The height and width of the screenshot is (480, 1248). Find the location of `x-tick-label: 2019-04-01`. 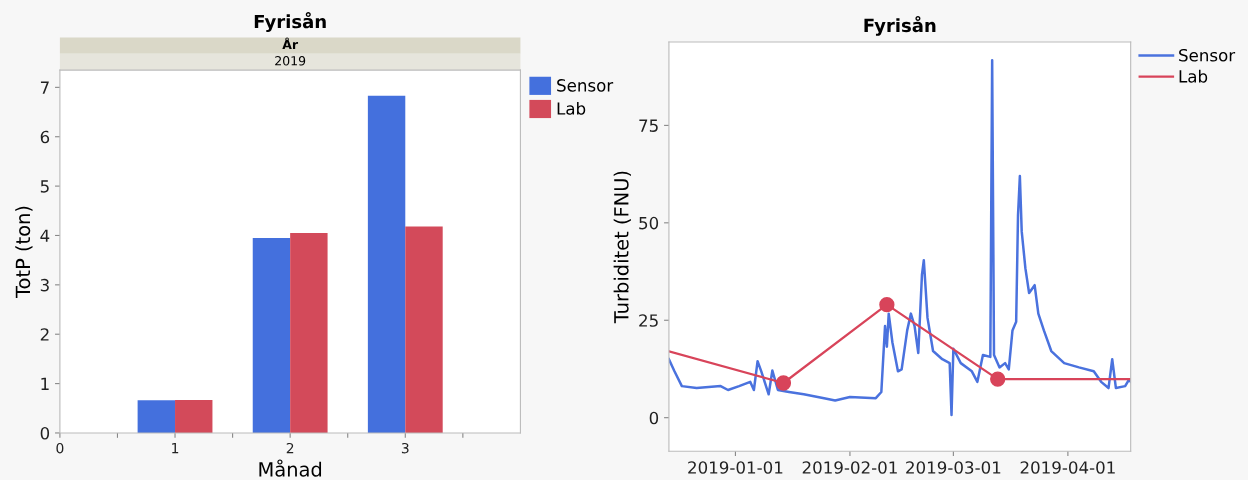

x-tick-label: 2019-04-01 is located at coordinates (1067, 467).